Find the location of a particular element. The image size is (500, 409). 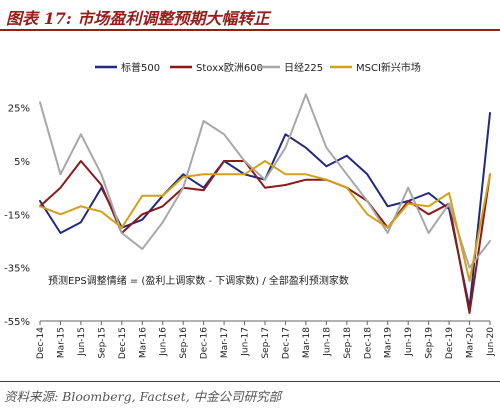

x-tick-label-21: Mar-20 is located at coordinates (471, 342).